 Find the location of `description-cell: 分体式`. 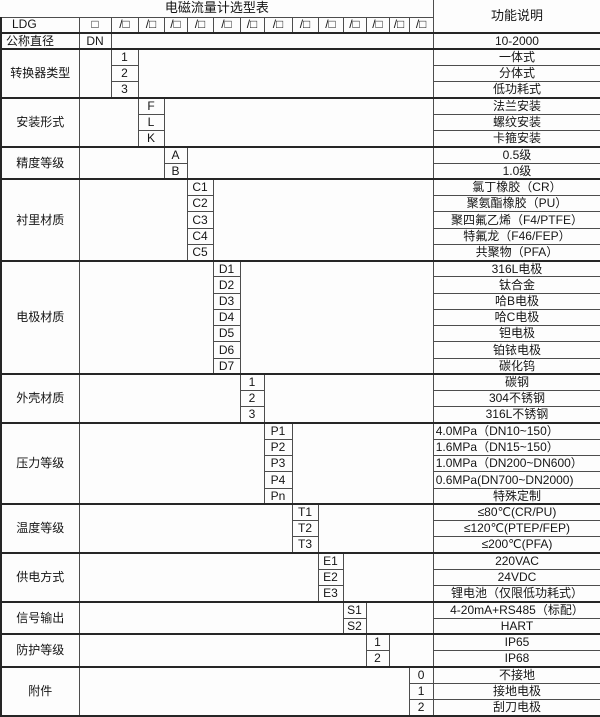

description-cell: 分体式 is located at coordinates (516, 73).